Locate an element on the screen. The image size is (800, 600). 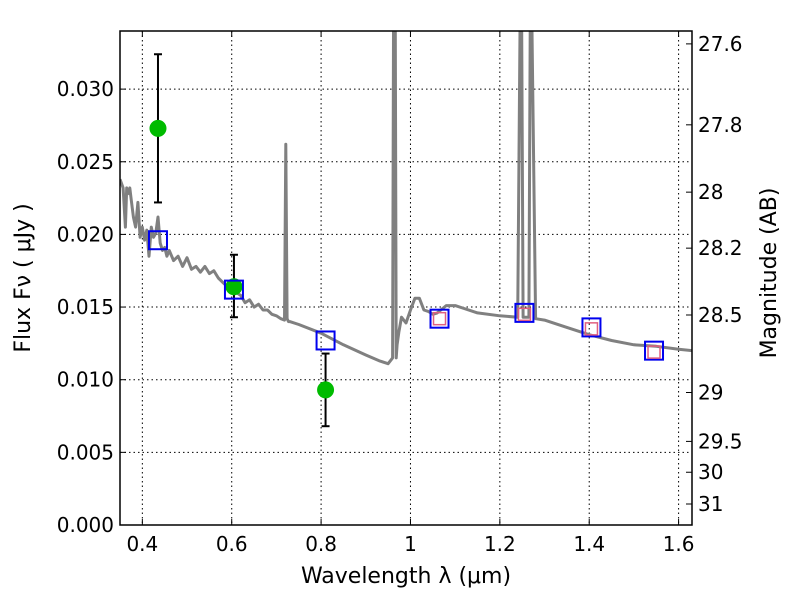
y-tick-label: 0.000 is located at coordinates (85, 525).